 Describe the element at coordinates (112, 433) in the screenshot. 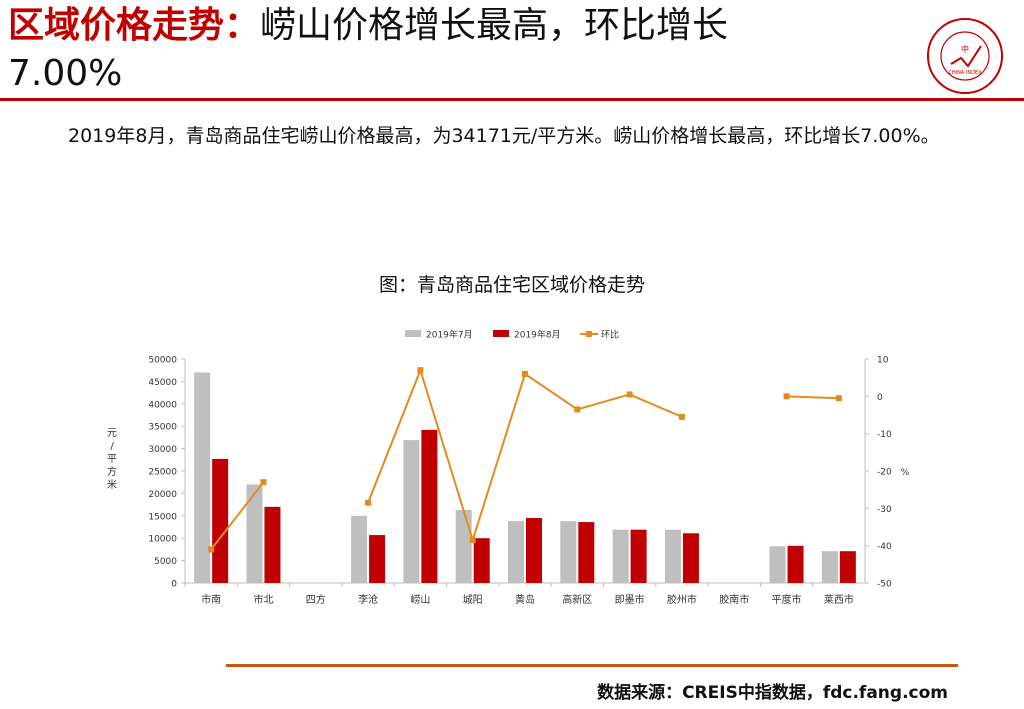

I see `left-axis-label-char: 元` at that location.